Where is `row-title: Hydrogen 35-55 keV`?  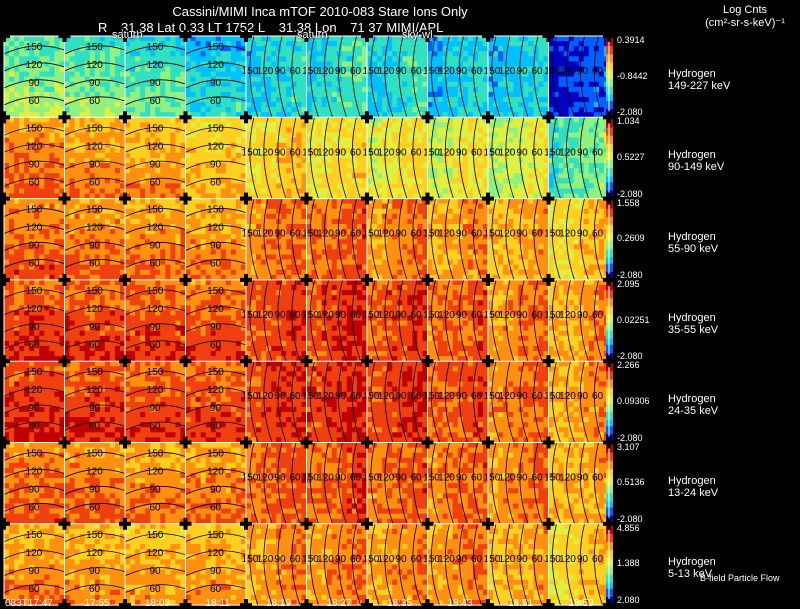 row-title: Hydrogen 35-55 keV is located at coordinates (693, 324).